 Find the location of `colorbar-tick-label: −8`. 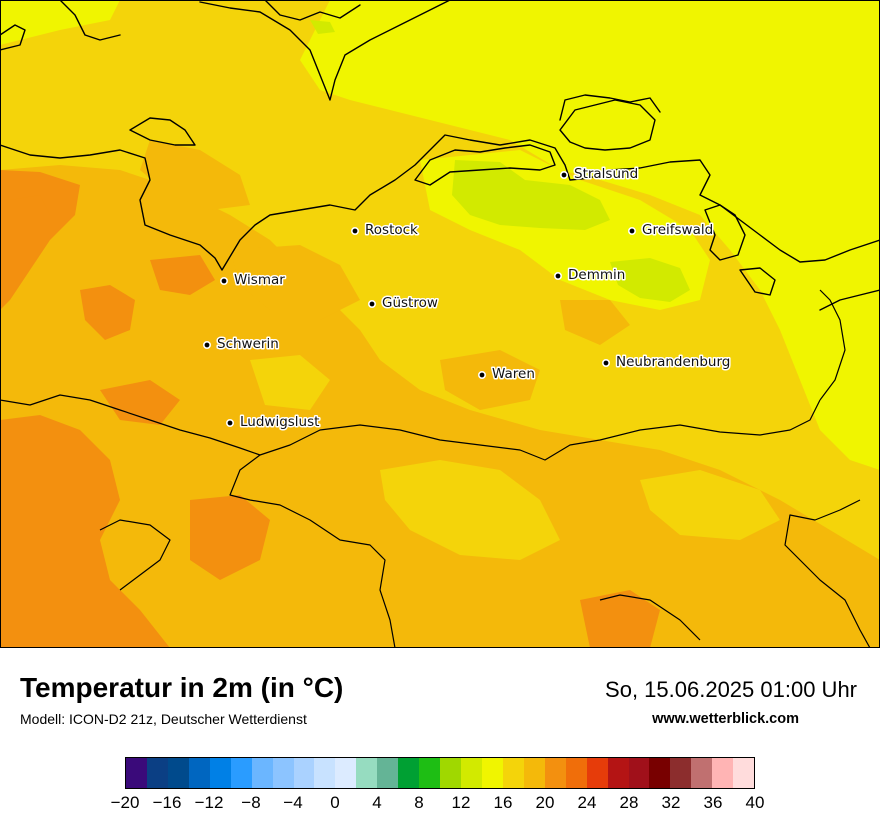

colorbar-tick-label: −8 is located at coordinates (251, 802).